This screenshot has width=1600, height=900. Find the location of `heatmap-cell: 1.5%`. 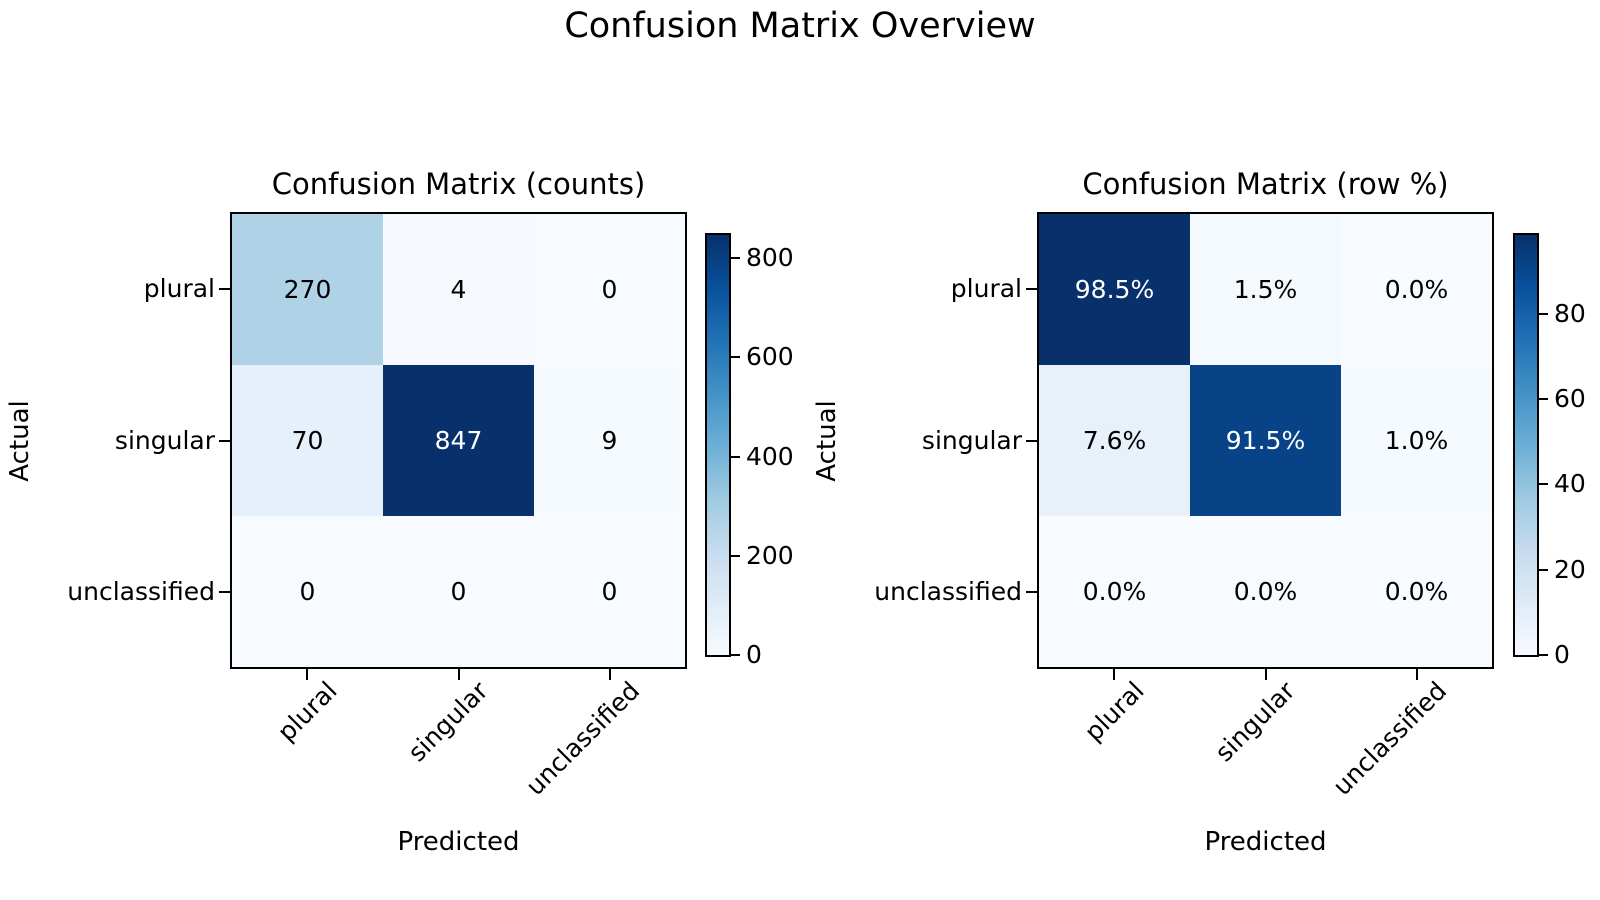

heatmap-cell: 1.5% is located at coordinates (1265, 289).